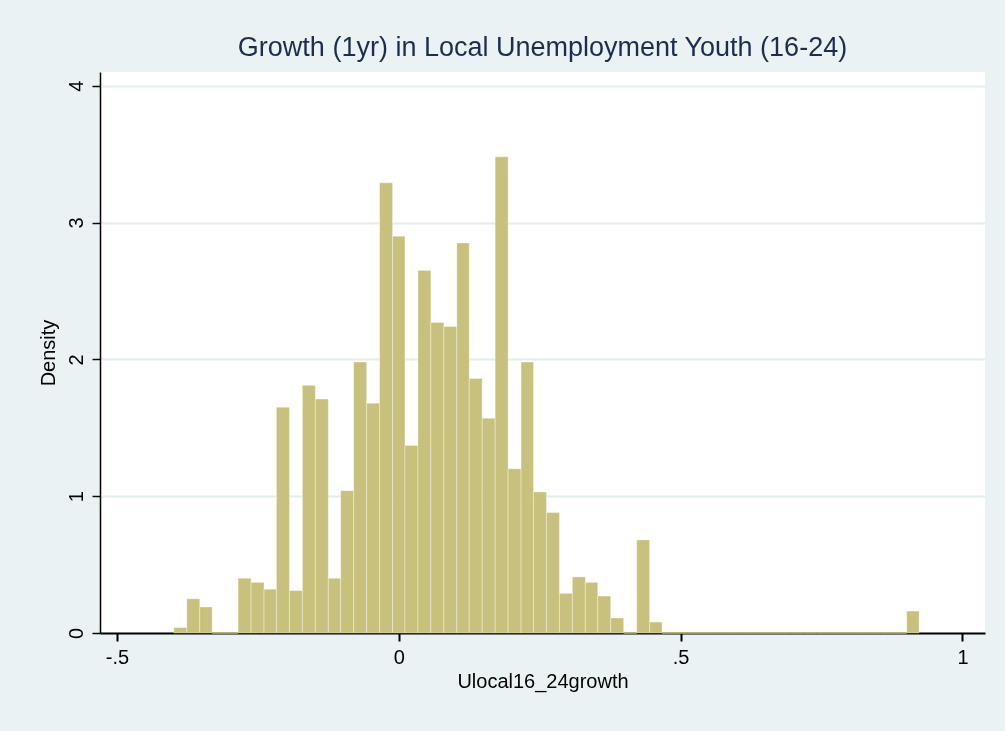 The width and height of the screenshot is (1005, 731). What do you see at coordinates (117, 656) in the screenshot?
I see `x-tick-label: -.5` at bounding box center [117, 656].